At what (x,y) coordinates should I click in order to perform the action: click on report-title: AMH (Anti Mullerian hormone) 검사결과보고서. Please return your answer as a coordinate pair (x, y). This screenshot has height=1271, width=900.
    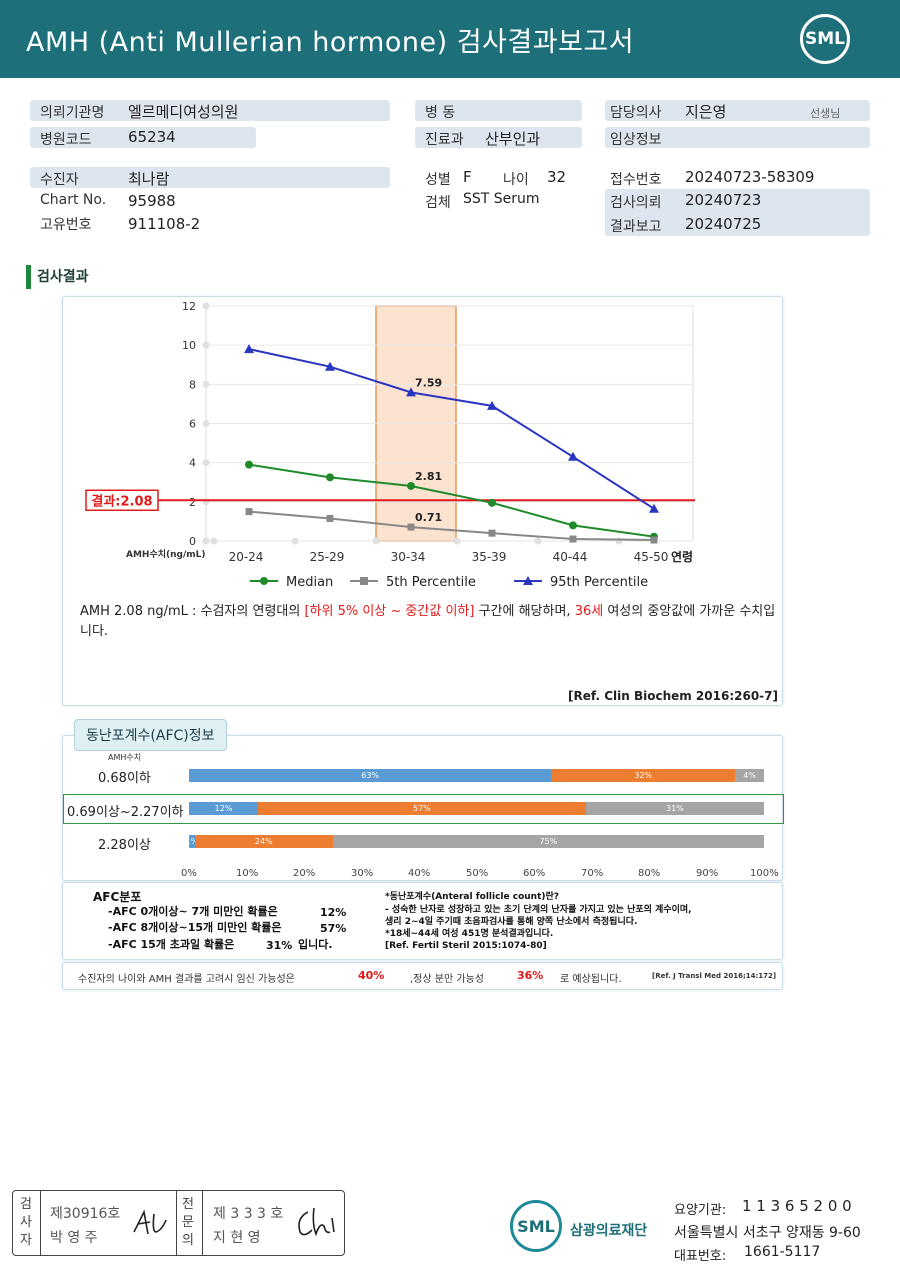
    Looking at the image, I should click on (330, 42).